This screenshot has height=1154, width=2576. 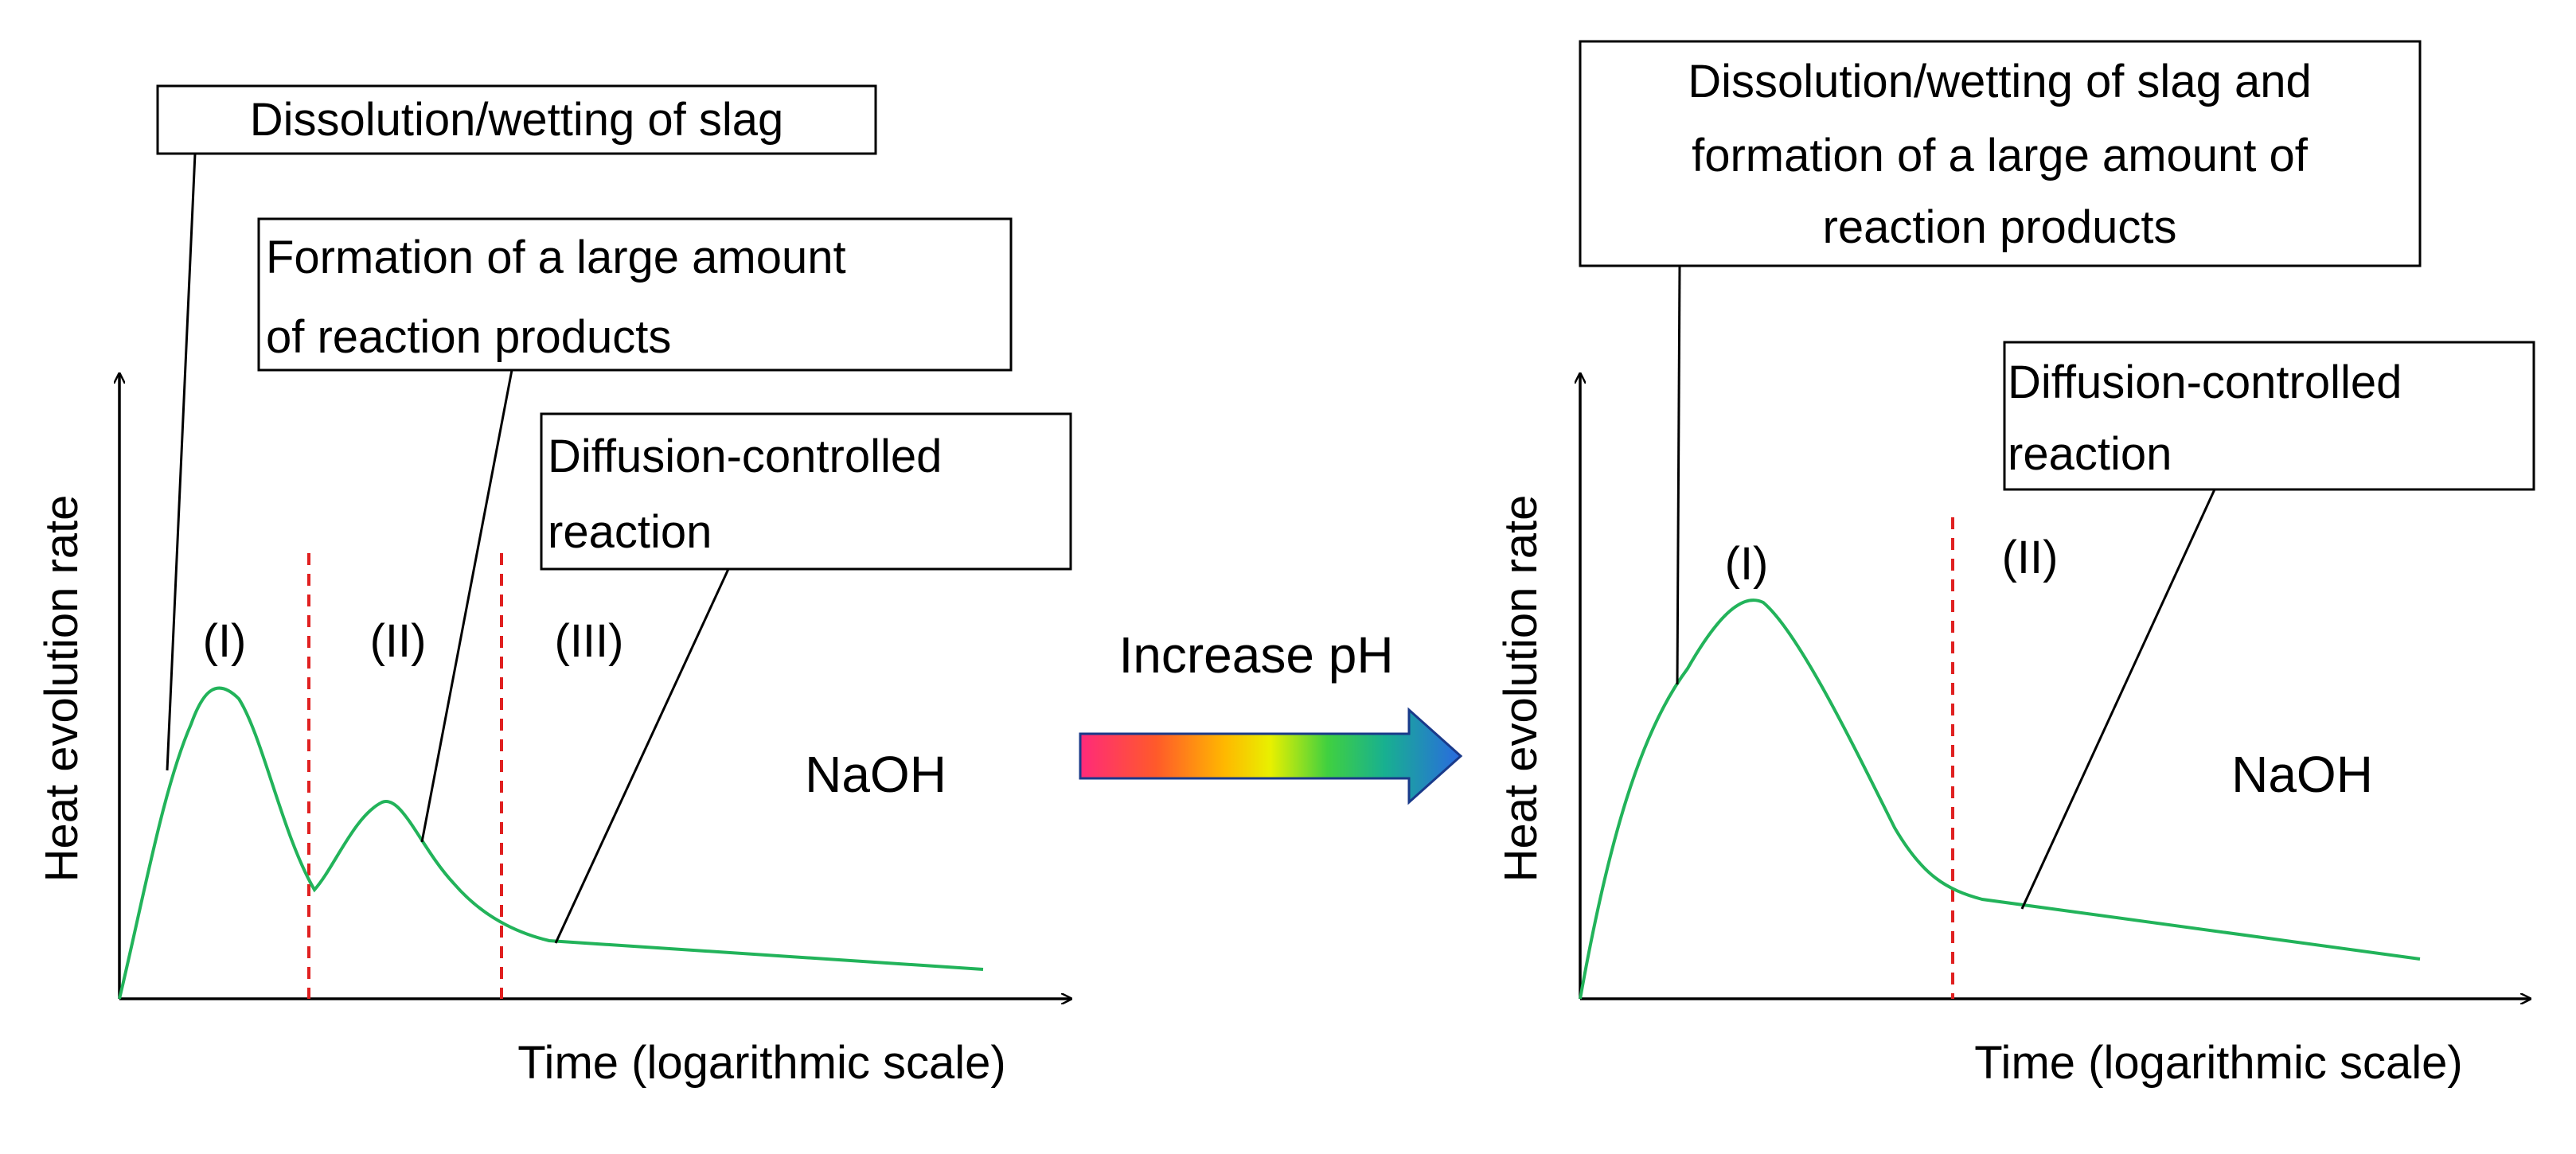 I want to click on ph-arrow: Increase pH, so click(x=1271, y=715).